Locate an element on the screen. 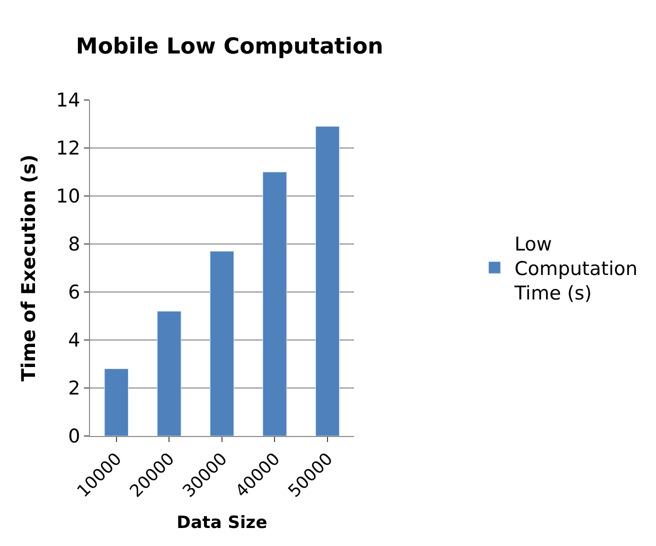  x-axis-title: Data Size is located at coordinates (222, 523).